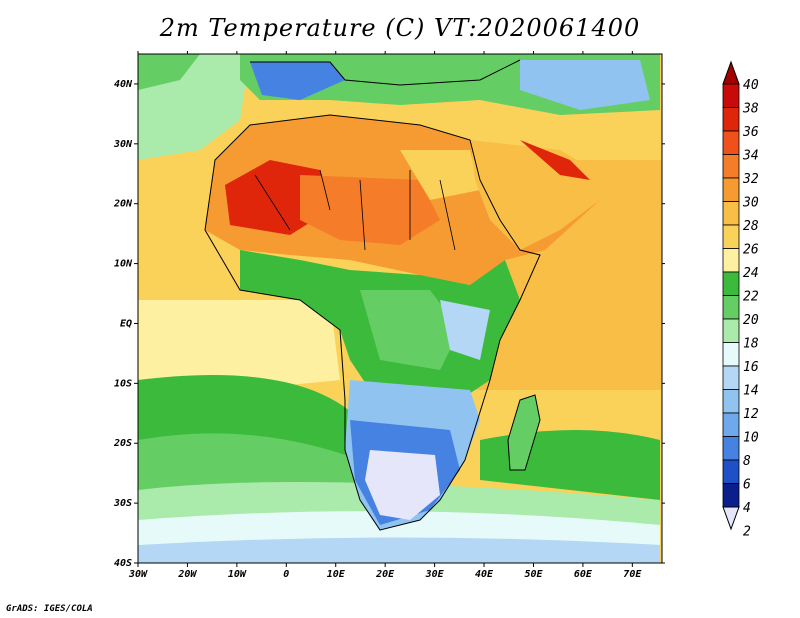 Image resolution: width=800 pixels, height=618 pixels. I want to click on colorbar-bottom-arrow, so click(731, 518).